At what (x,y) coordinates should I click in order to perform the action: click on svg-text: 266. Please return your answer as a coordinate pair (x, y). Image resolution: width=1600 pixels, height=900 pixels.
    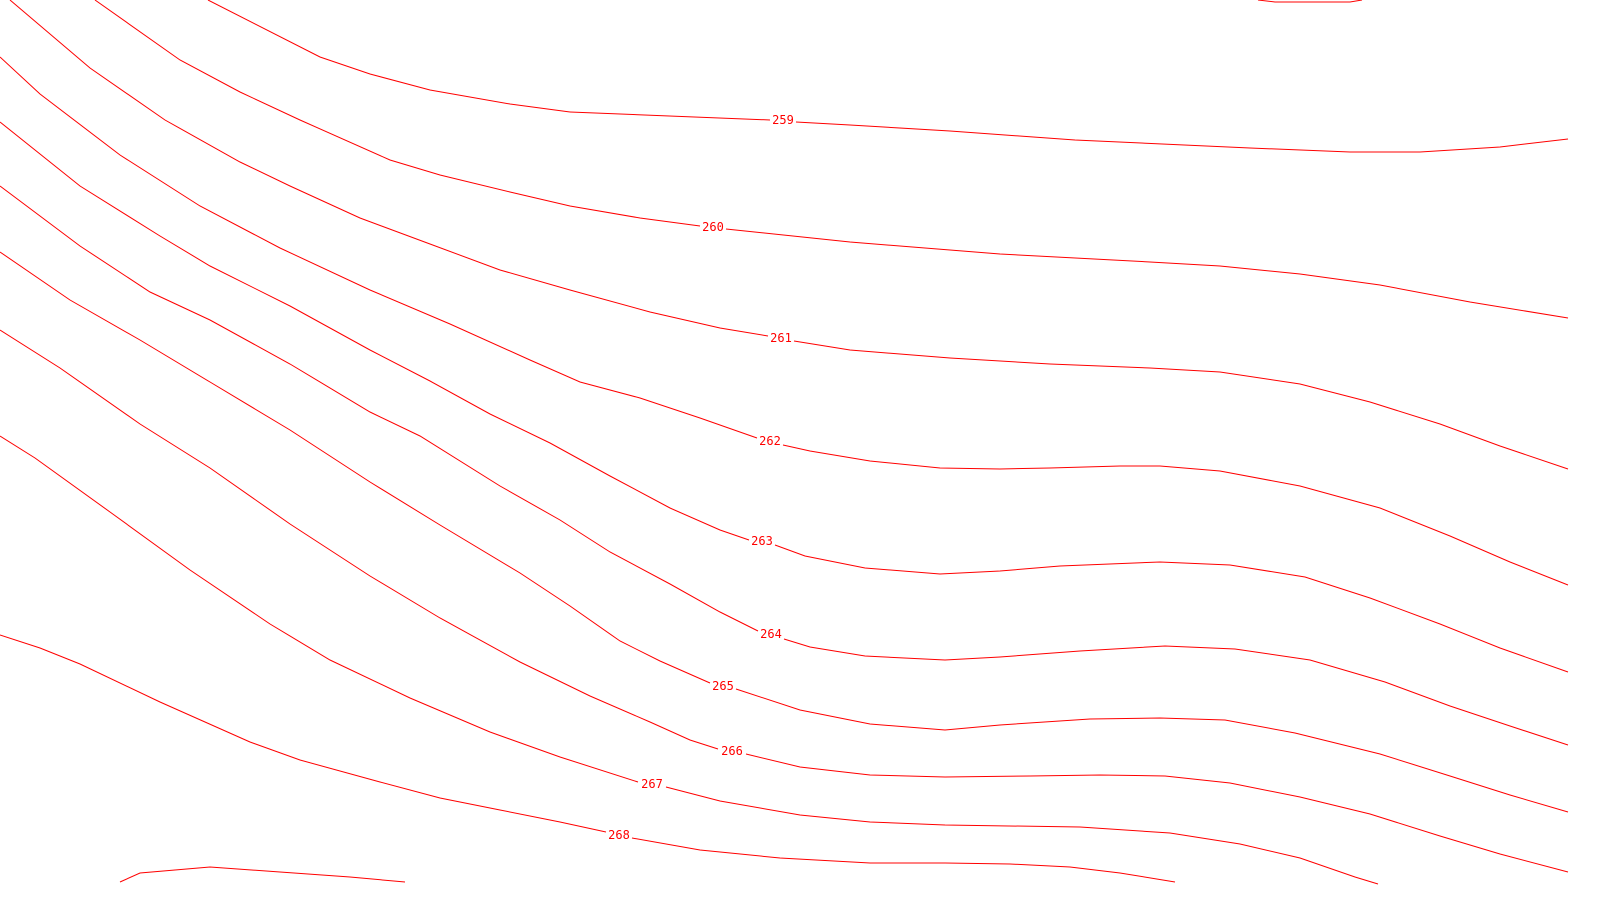
    Looking at the image, I should click on (732, 751).